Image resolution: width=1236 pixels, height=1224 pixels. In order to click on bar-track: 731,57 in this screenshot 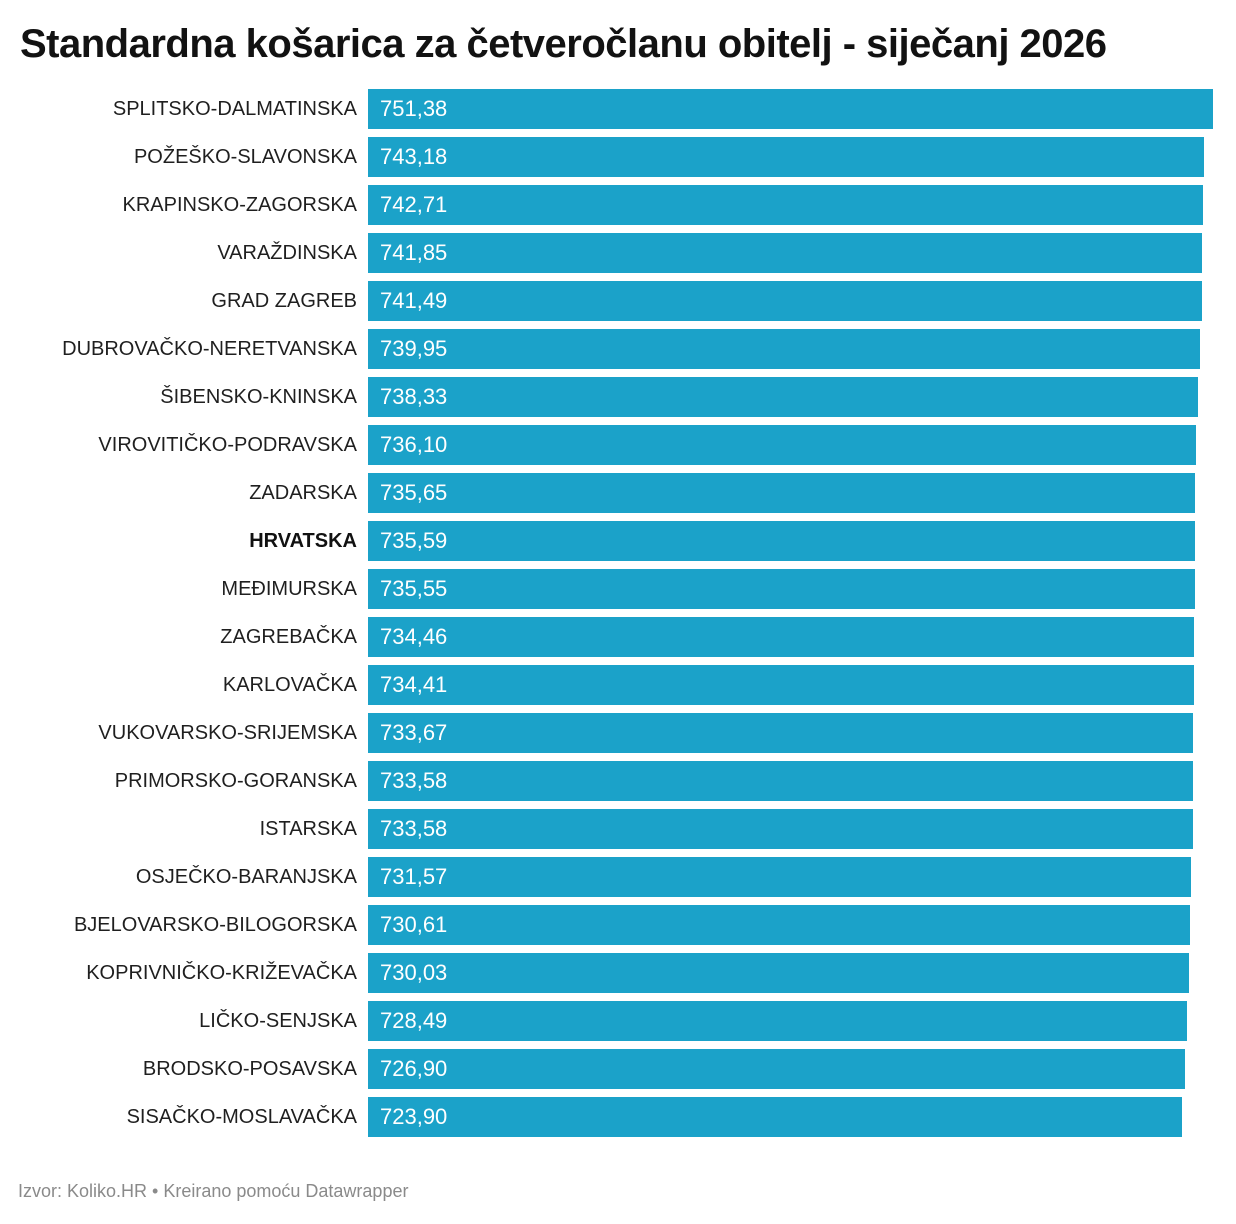, I will do `click(790, 877)`.